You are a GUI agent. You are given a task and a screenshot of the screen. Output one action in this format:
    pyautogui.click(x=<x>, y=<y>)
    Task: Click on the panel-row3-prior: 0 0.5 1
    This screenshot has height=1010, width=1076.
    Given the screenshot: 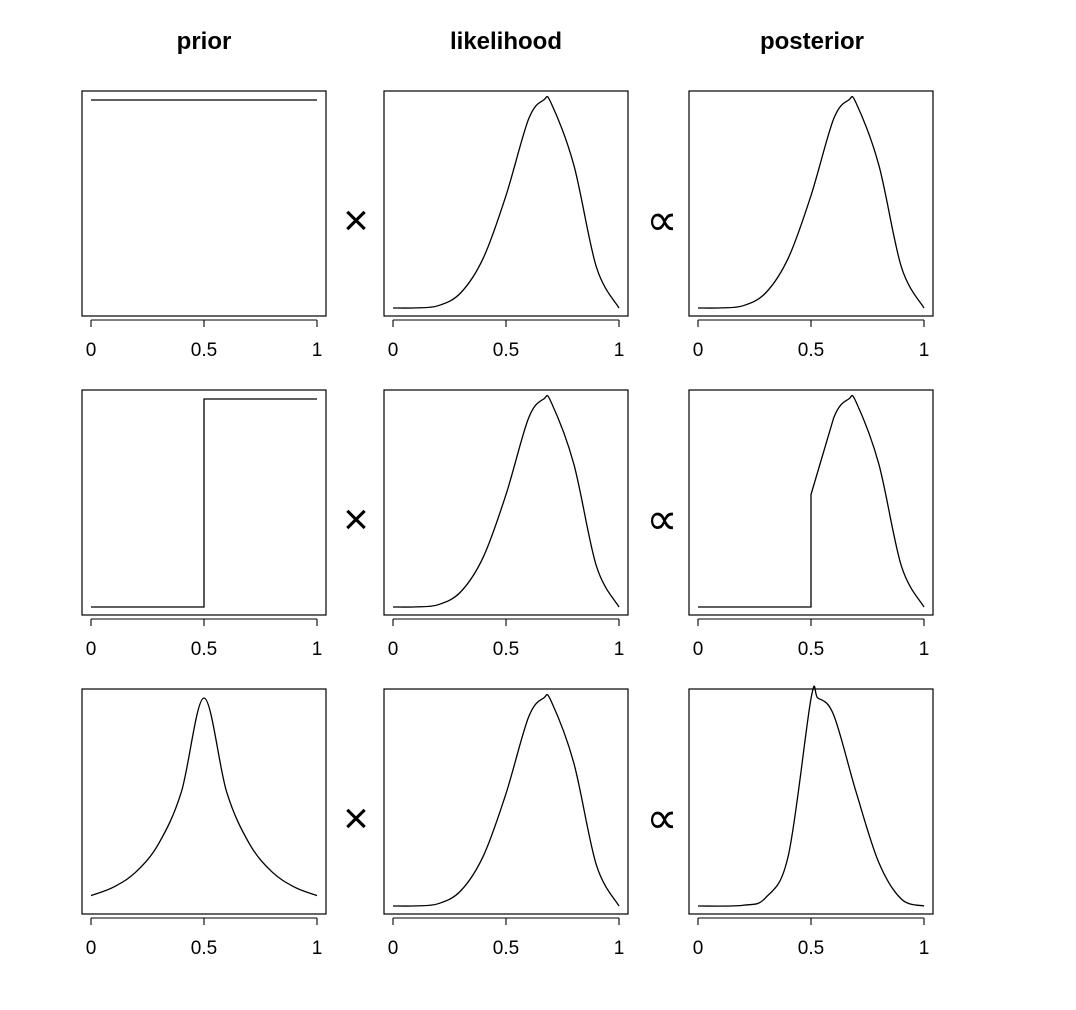 What is the action you would take?
    pyautogui.click(x=204, y=823)
    